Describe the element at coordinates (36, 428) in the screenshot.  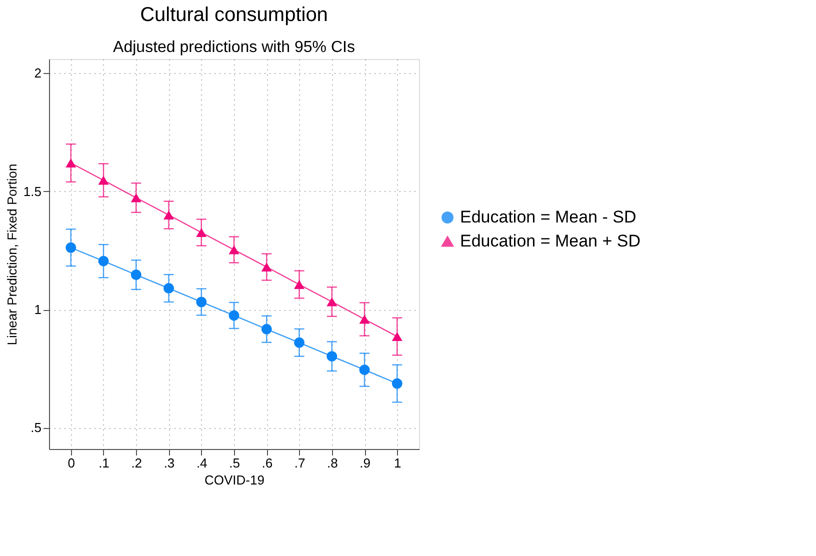
I see `y-tick-label: .5` at that location.